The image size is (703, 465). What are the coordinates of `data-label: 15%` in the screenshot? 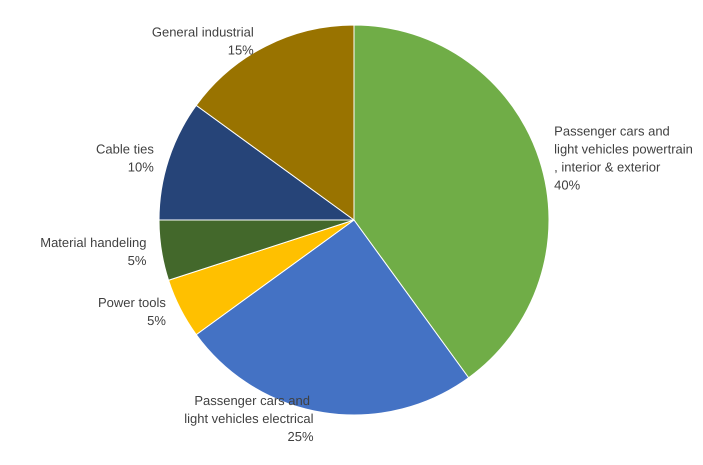 It's located at (241, 50).